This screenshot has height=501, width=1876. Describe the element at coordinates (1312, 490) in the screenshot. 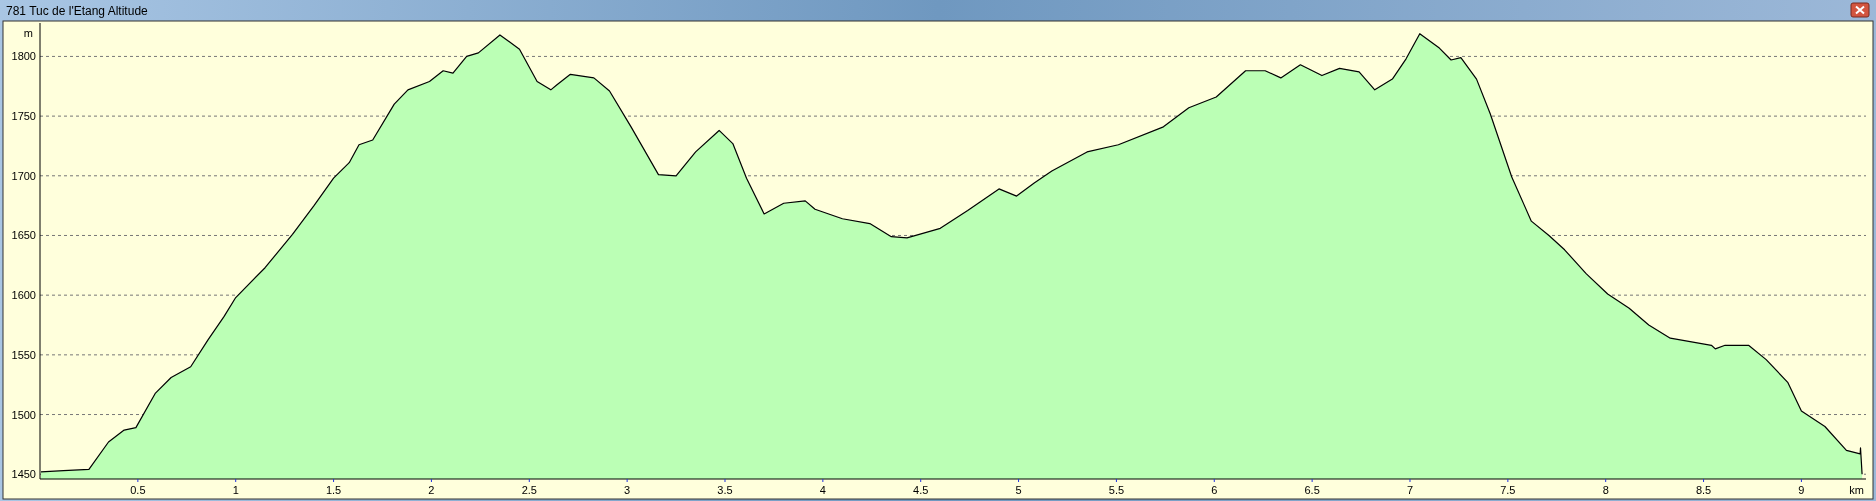

I see `x-tick-label: 6.5` at that location.